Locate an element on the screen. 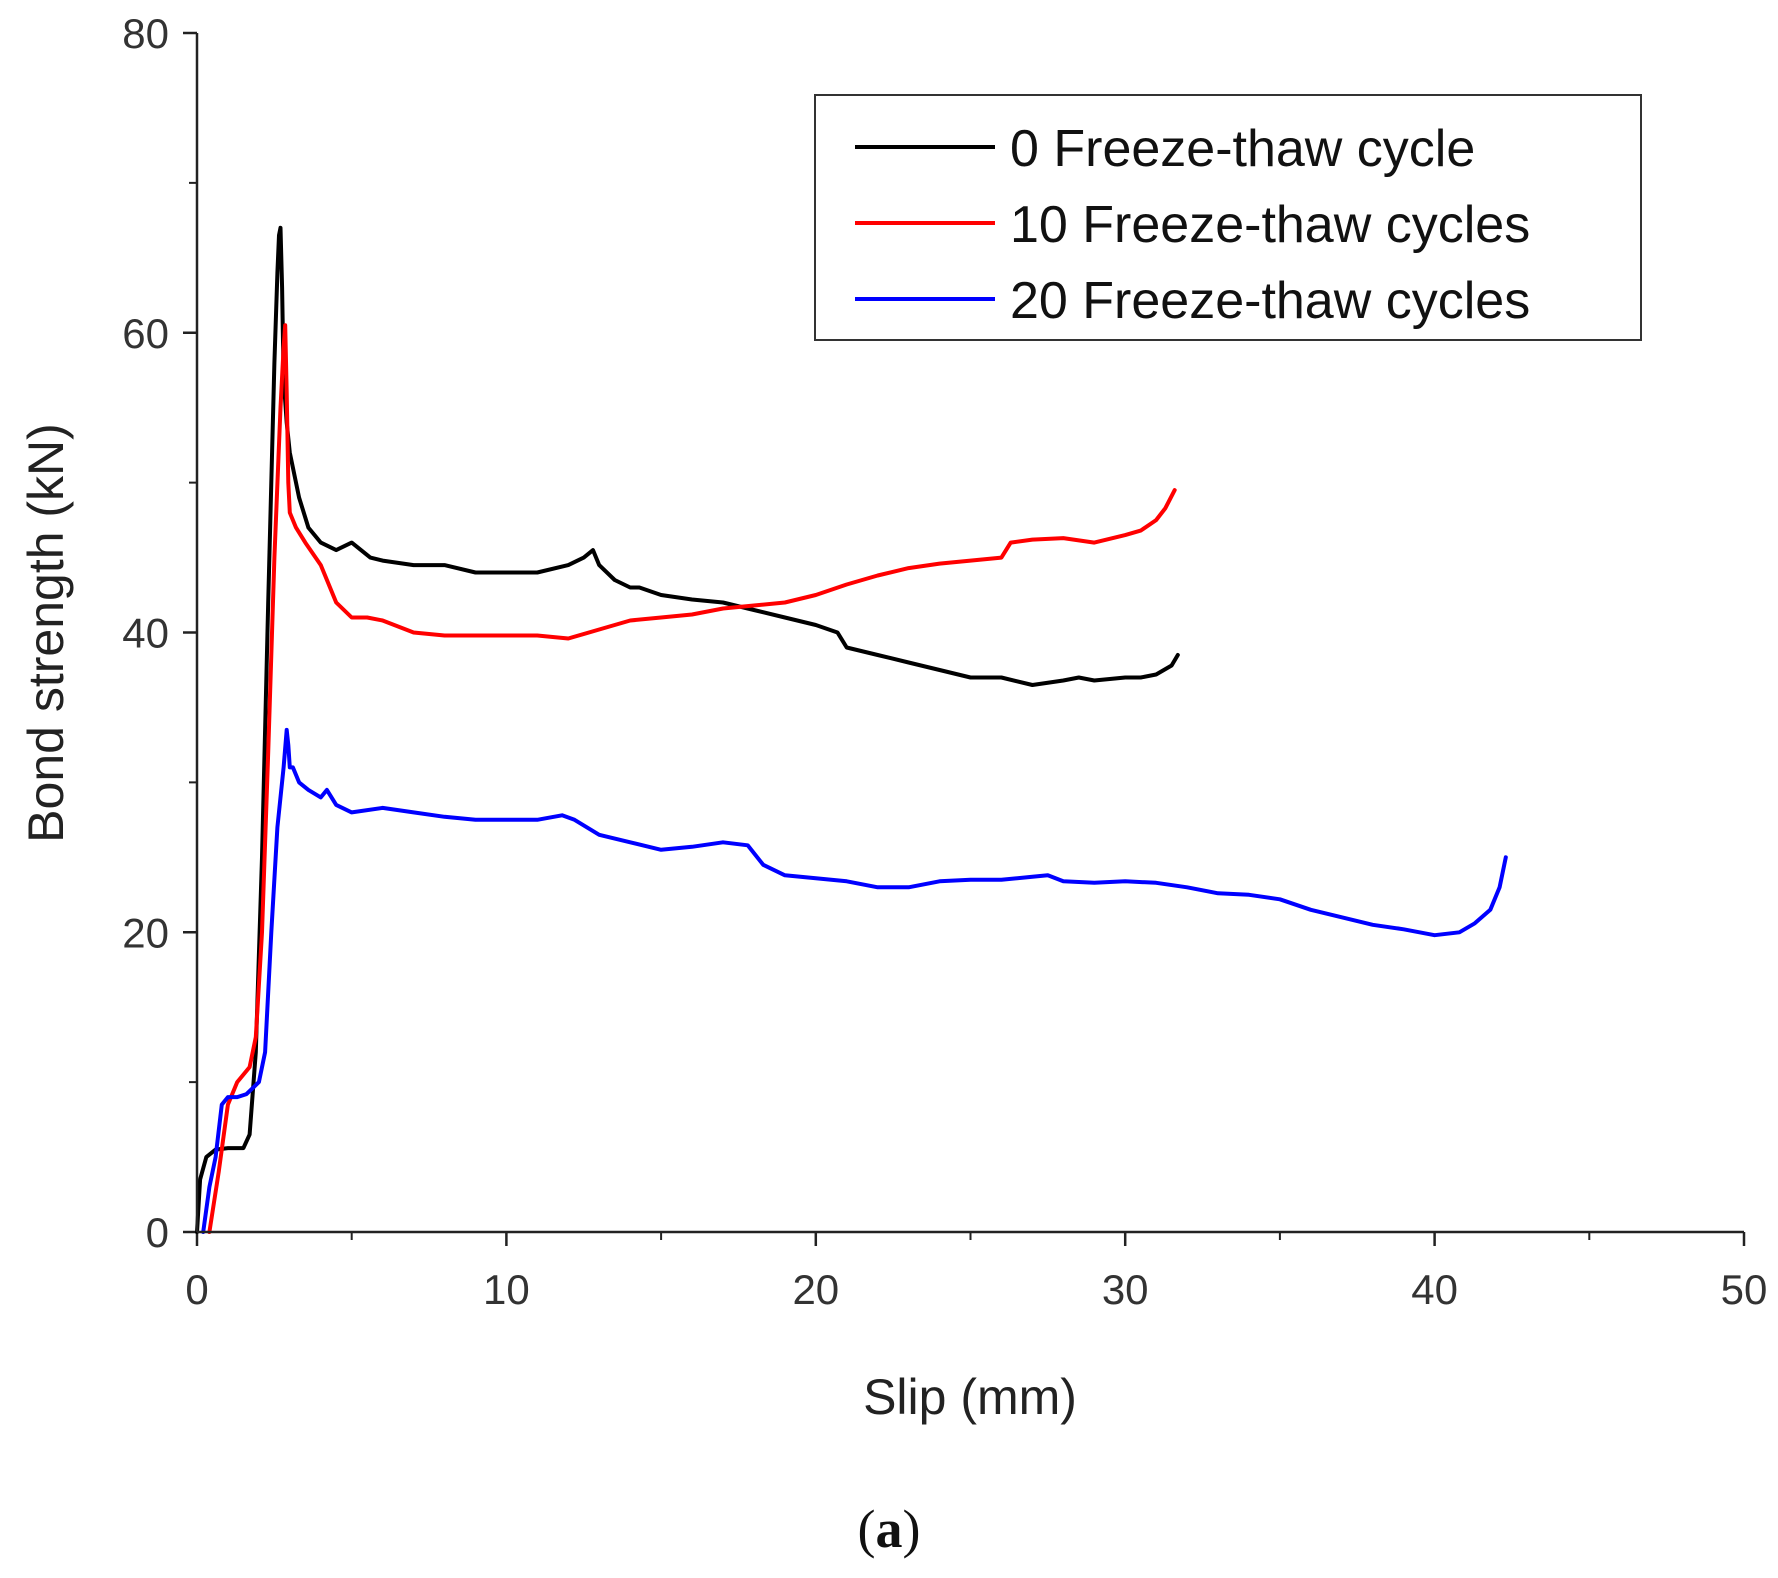  y-tick-label: 60 is located at coordinates (145, 333).